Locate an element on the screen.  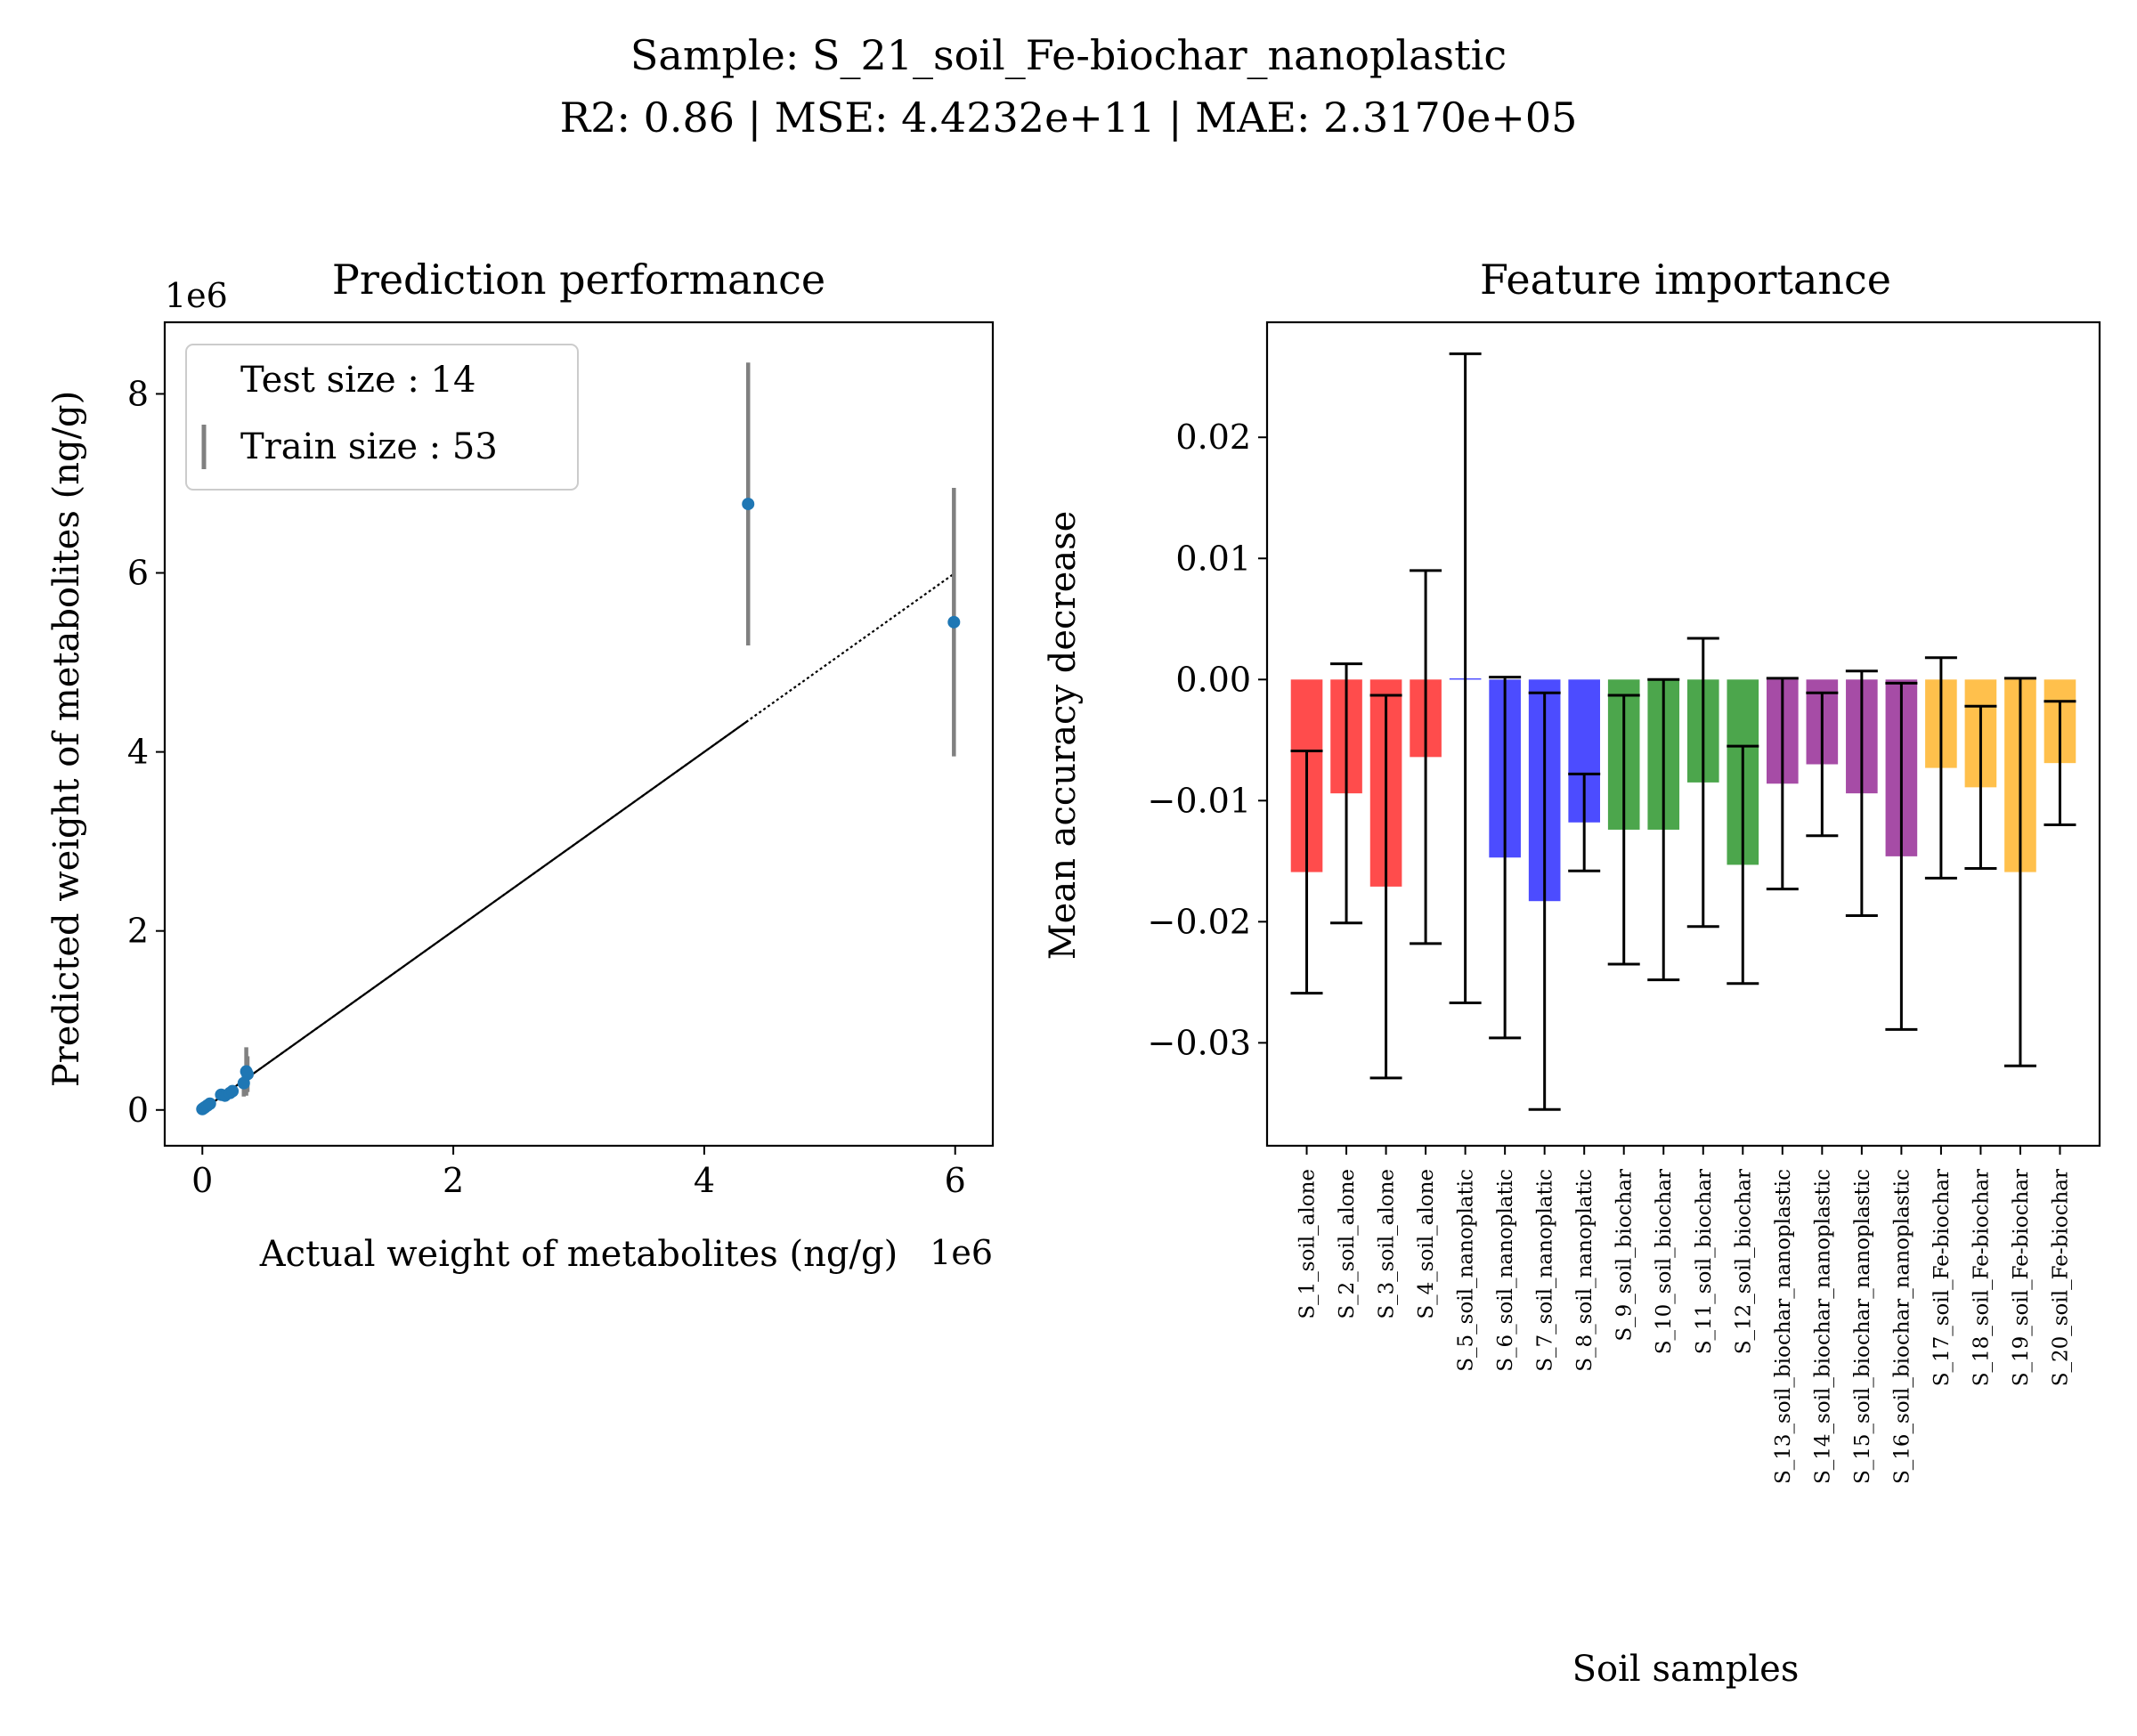
right-x-tick-label: S_18_soil_Fe-biochar is located at coordinates (1981, 1277).